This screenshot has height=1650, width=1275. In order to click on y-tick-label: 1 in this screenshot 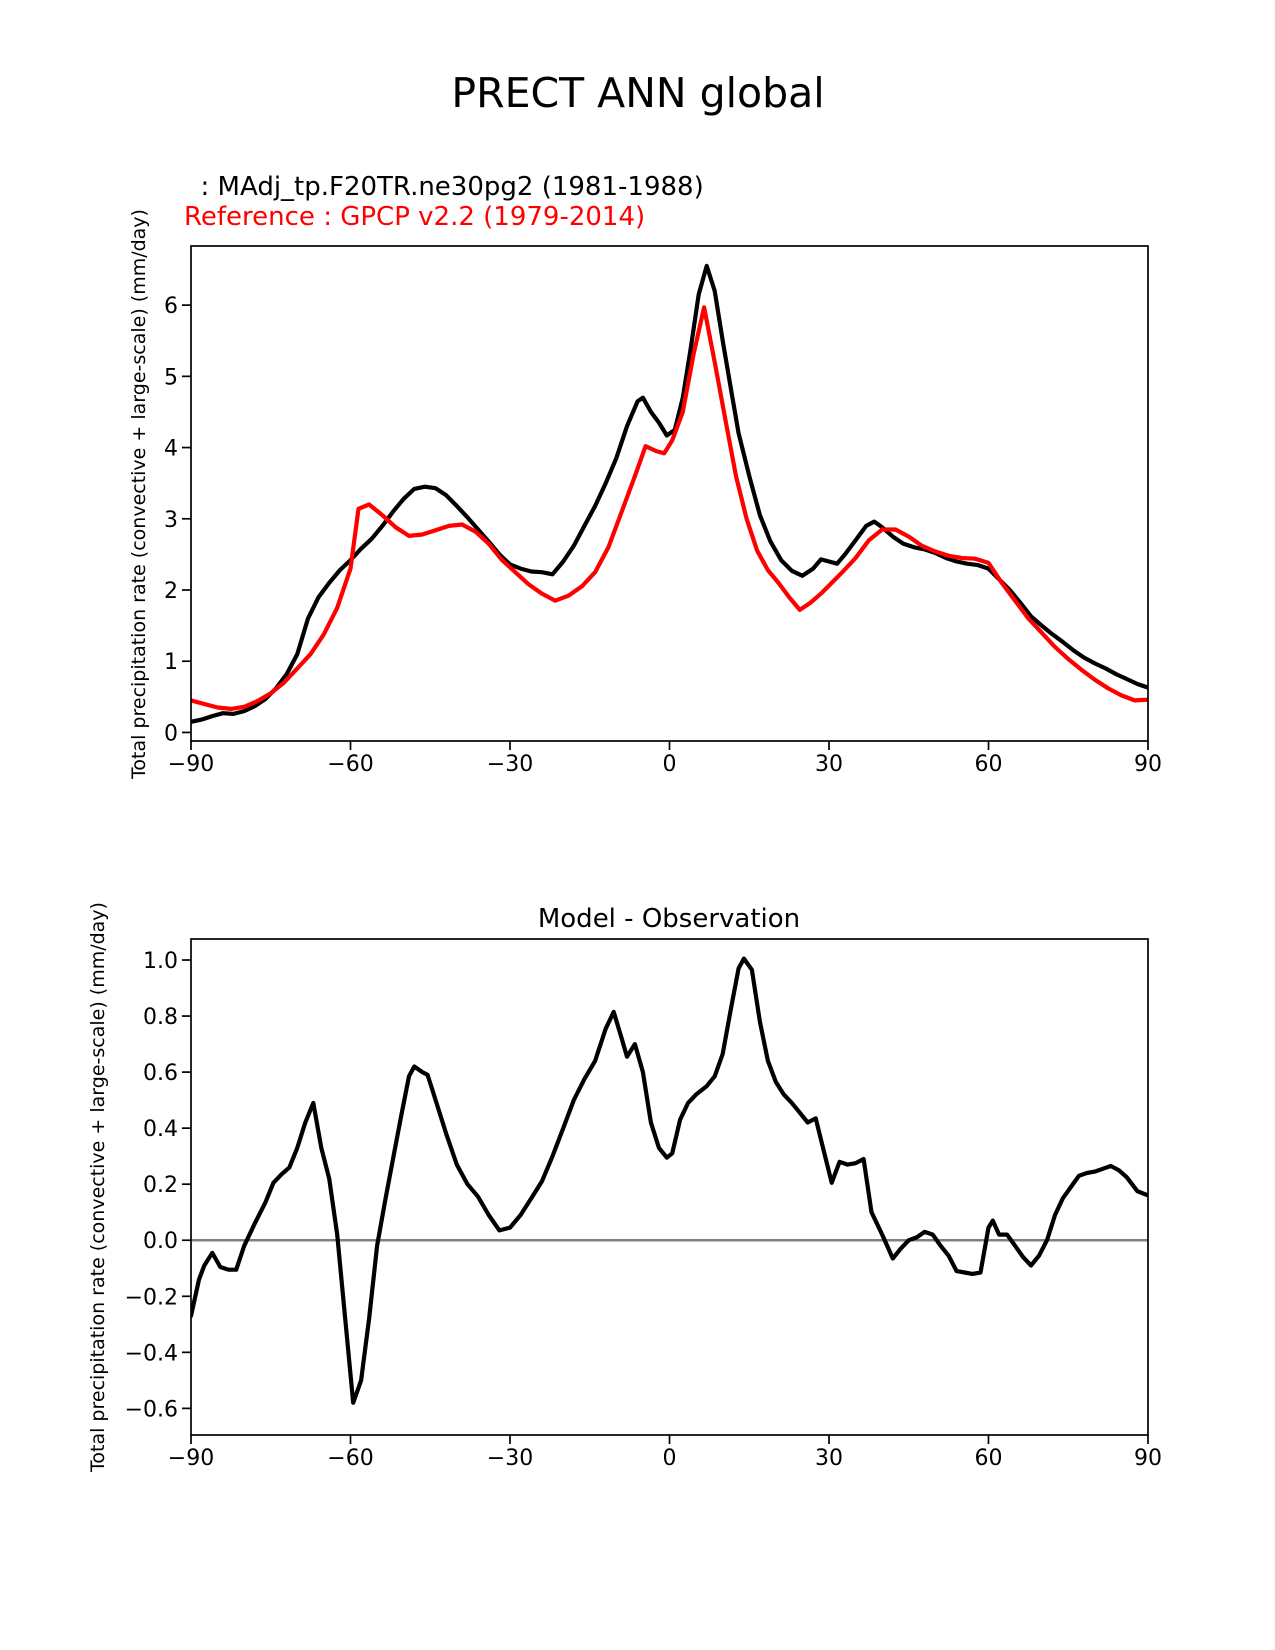, I will do `click(171, 662)`.